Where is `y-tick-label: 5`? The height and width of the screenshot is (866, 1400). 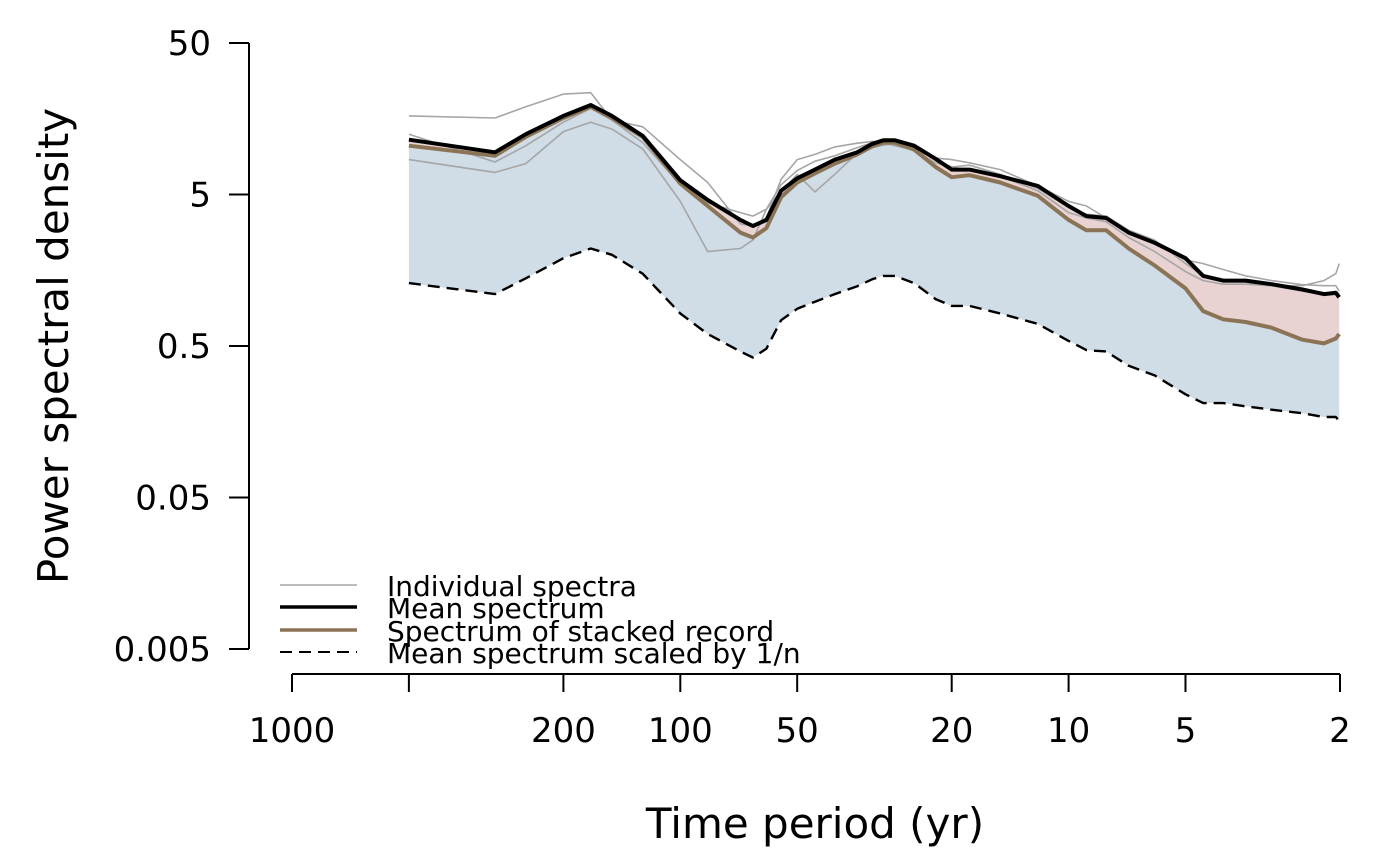
y-tick-label: 5 is located at coordinates (200, 196).